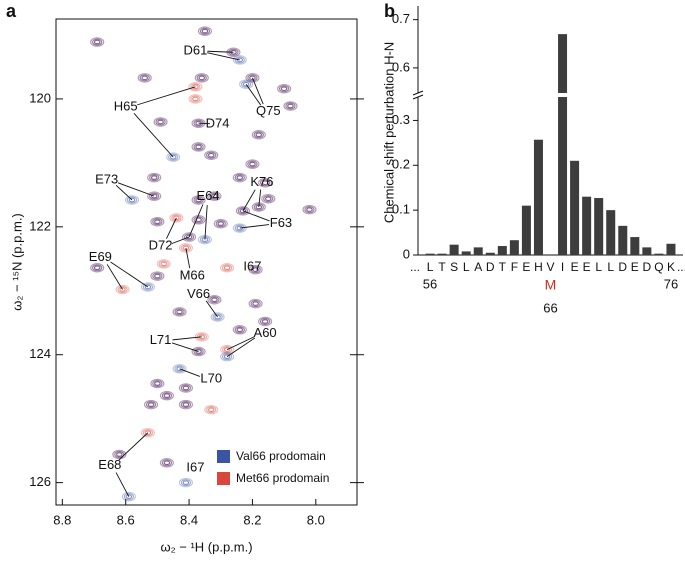  What do you see at coordinates (198, 293) in the screenshot?
I see `peak-label: V66` at bounding box center [198, 293].